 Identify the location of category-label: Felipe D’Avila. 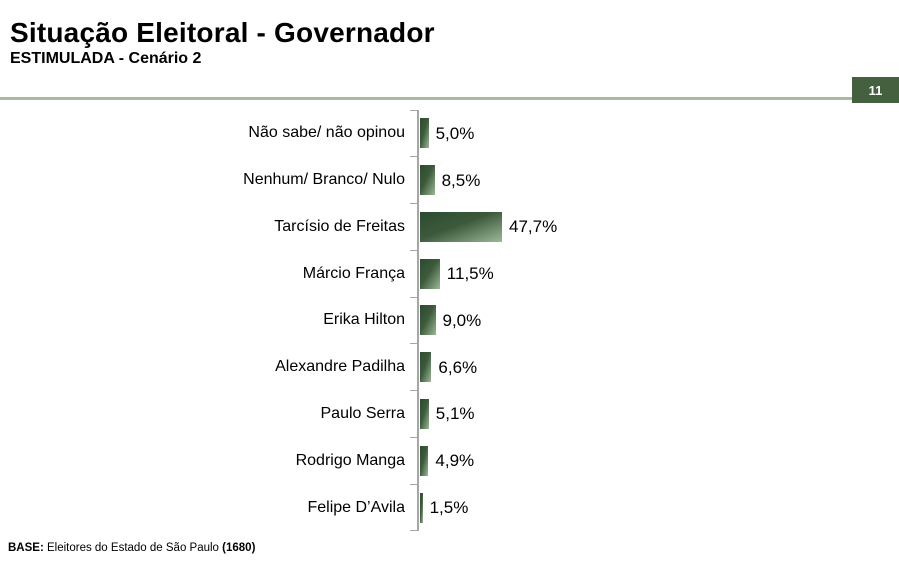
(356, 507).